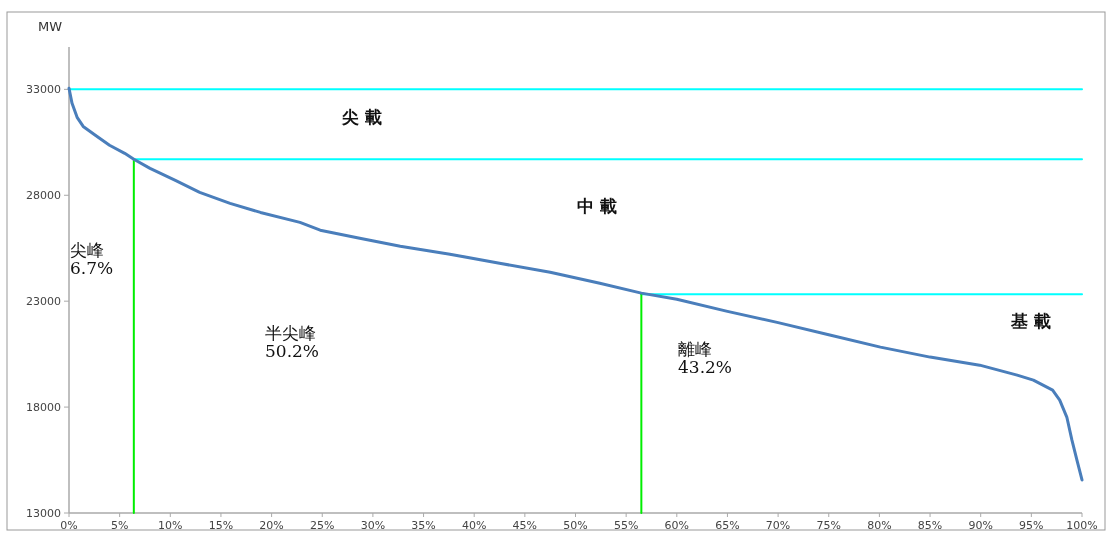 The image size is (1113, 536). Describe the element at coordinates (271, 525) in the screenshot. I see `x-tick-label: 20%` at that location.